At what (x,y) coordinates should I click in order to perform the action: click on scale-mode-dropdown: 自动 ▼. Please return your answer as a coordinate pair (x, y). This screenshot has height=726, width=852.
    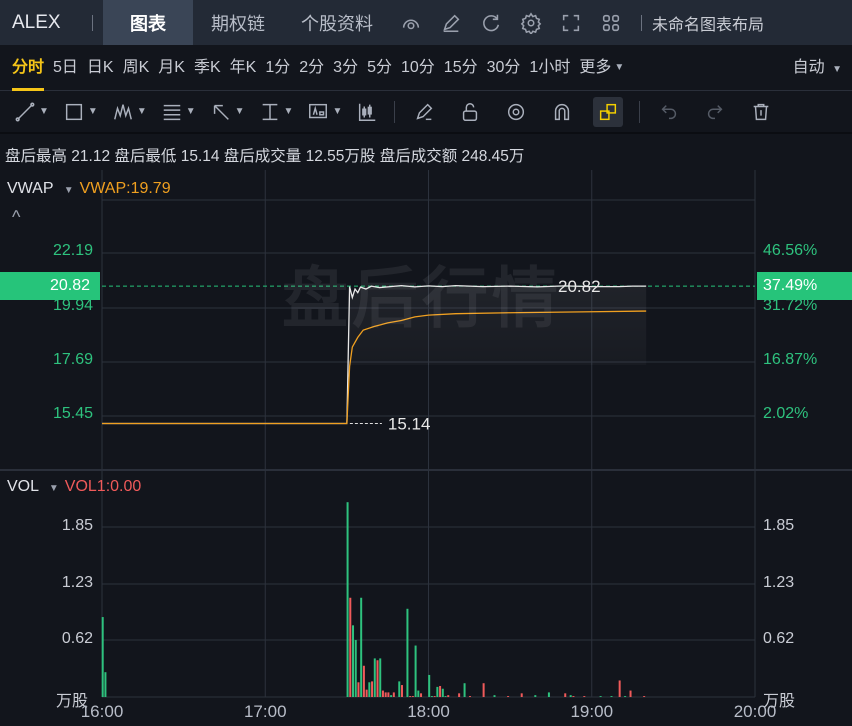
    Looking at the image, I should click on (817, 68).